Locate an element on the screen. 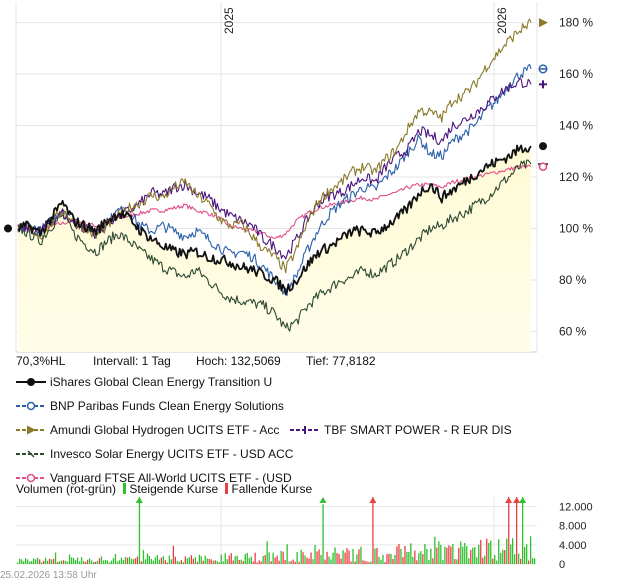 The height and width of the screenshot is (583, 620). volume-y-tick: 12.000 is located at coordinates (576, 508).